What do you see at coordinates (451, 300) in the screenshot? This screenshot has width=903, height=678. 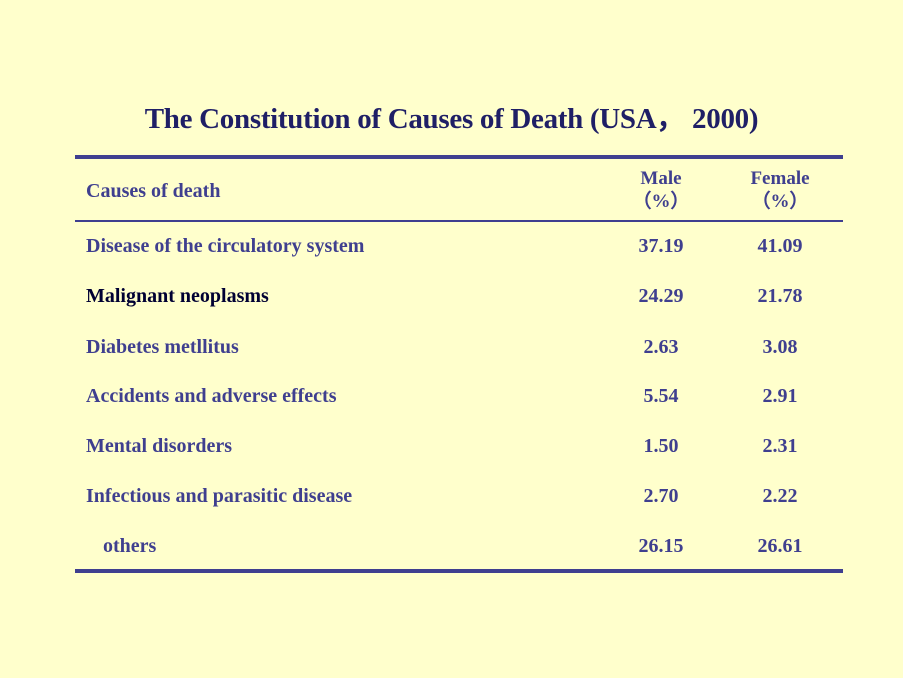 I see `table-row: Malignant neoplasms 24.29 21.78` at bounding box center [451, 300].